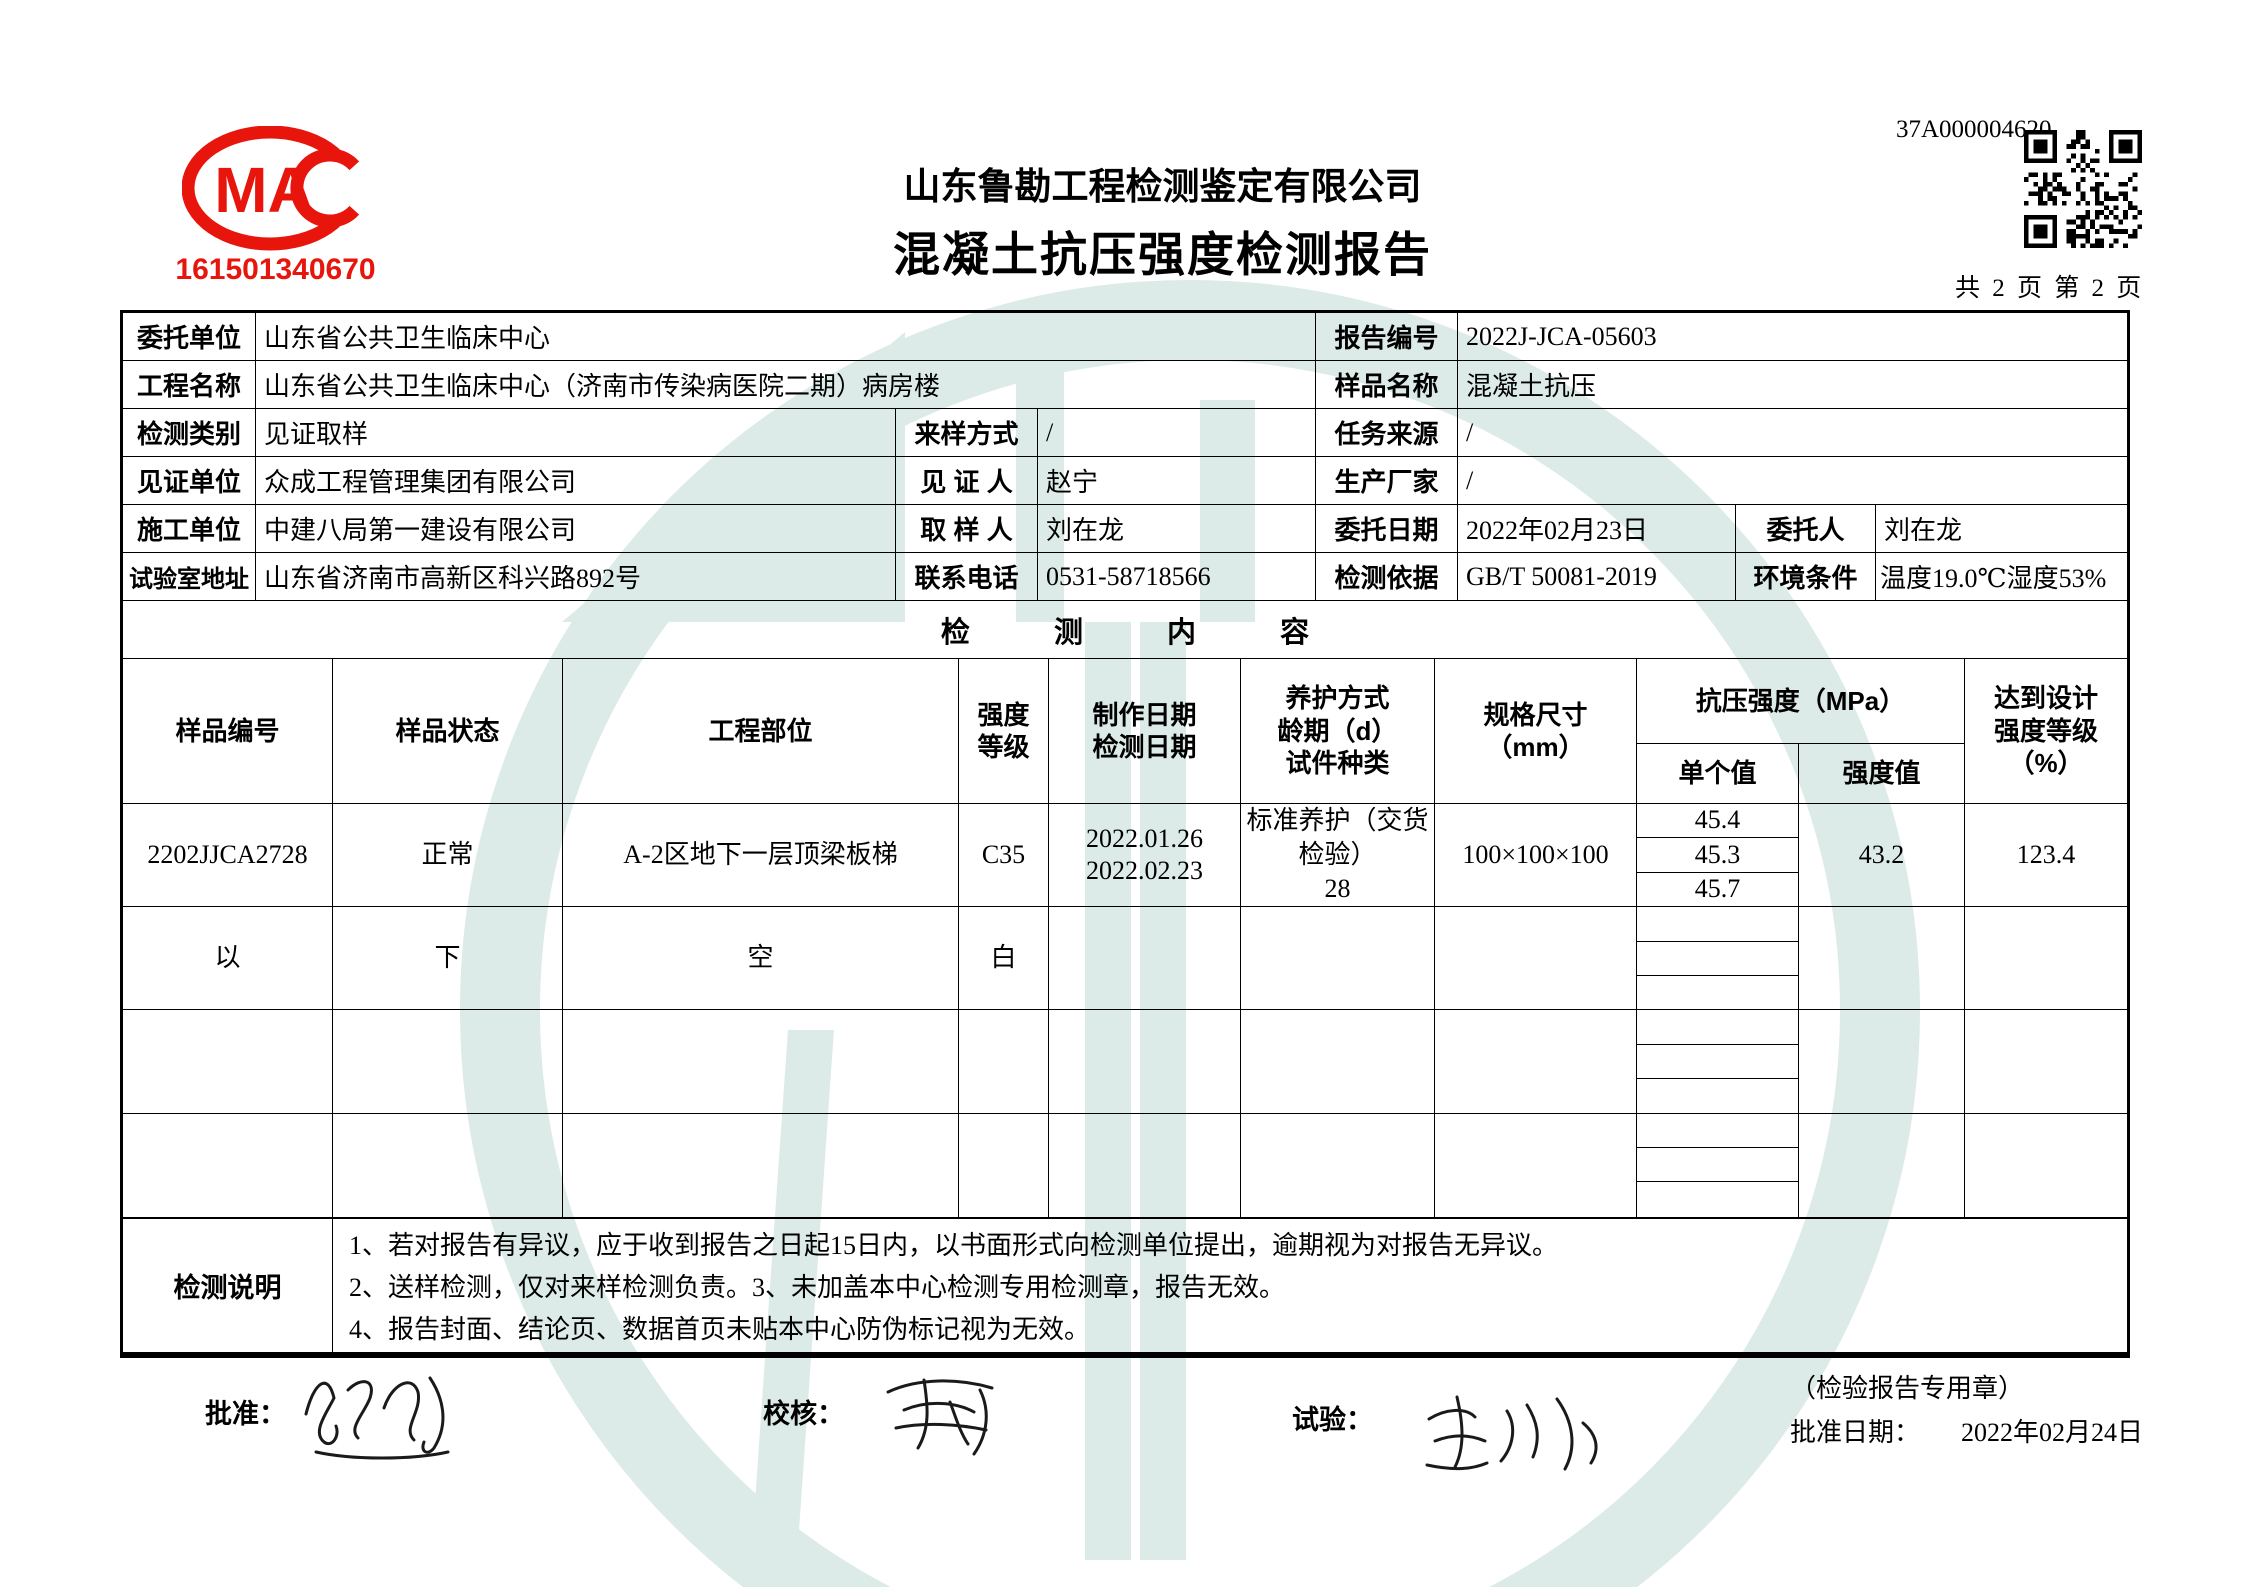 The height and width of the screenshot is (1587, 2245). I want to click on curing-method: 标准养护（交货检验）, so click(1337, 838).